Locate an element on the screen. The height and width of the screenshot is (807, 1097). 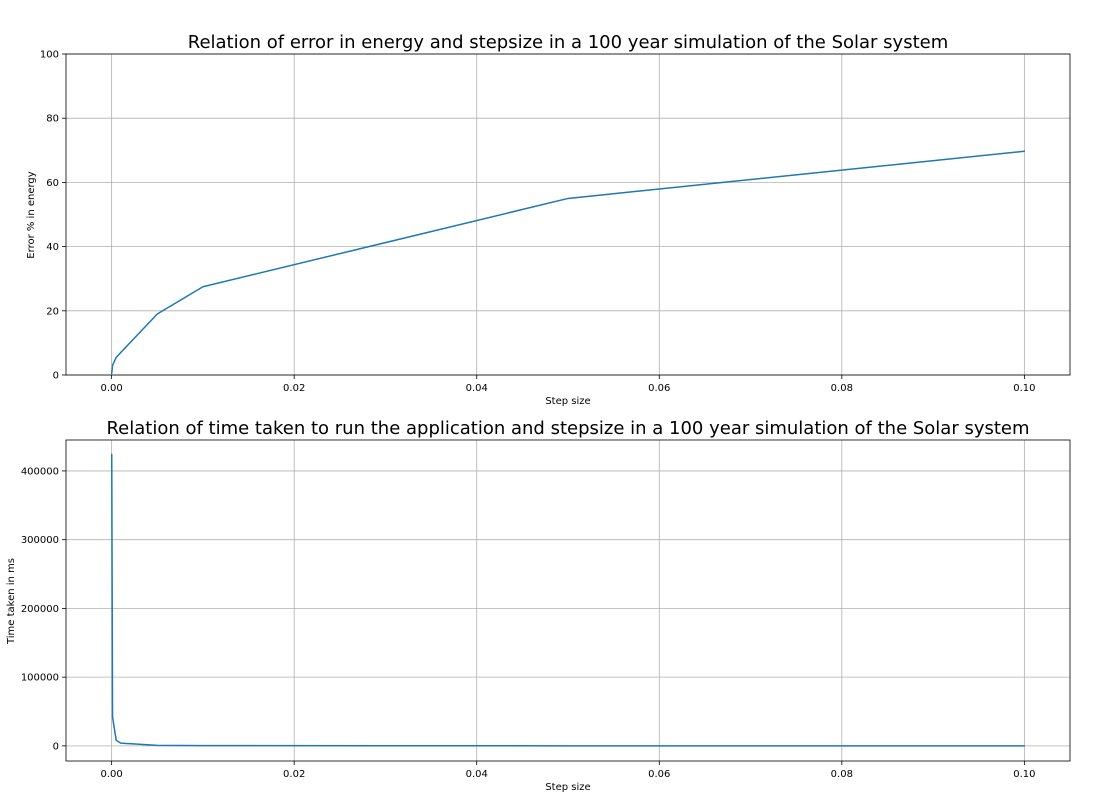
energy-error-y-tick-label: 100 is located at coordinates (49, 55).